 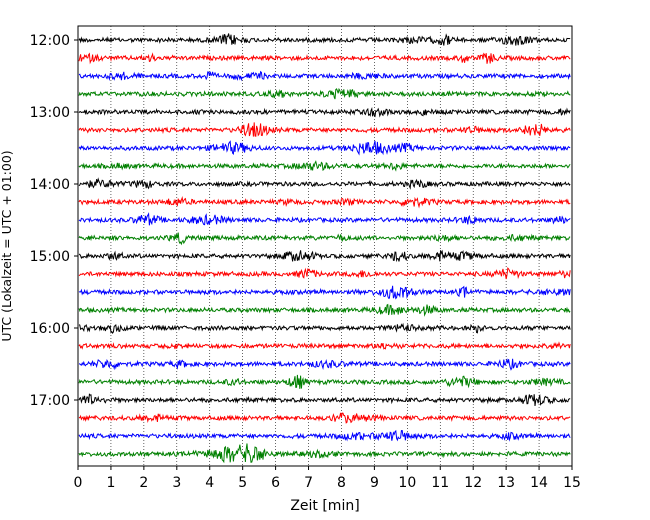 What do you see at coordinates (50, 185) in the screenshot?
I see `y-tick-label: 14:00` at bounding box center [50, 185].